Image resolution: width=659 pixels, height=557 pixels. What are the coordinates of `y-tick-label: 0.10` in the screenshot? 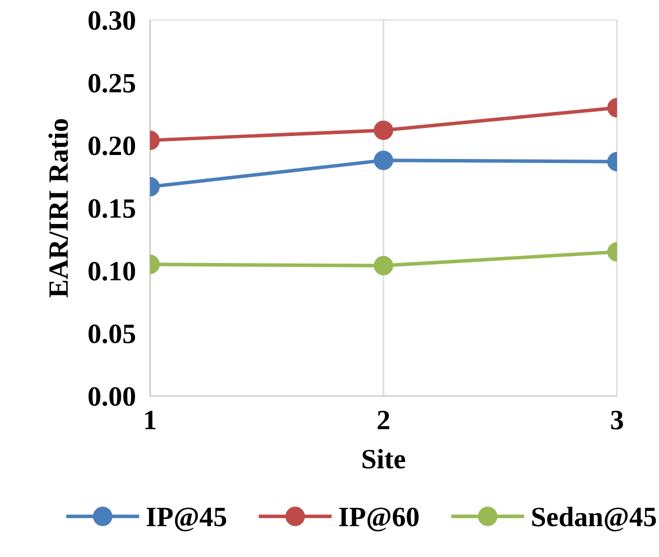 It's located at (112, 271).